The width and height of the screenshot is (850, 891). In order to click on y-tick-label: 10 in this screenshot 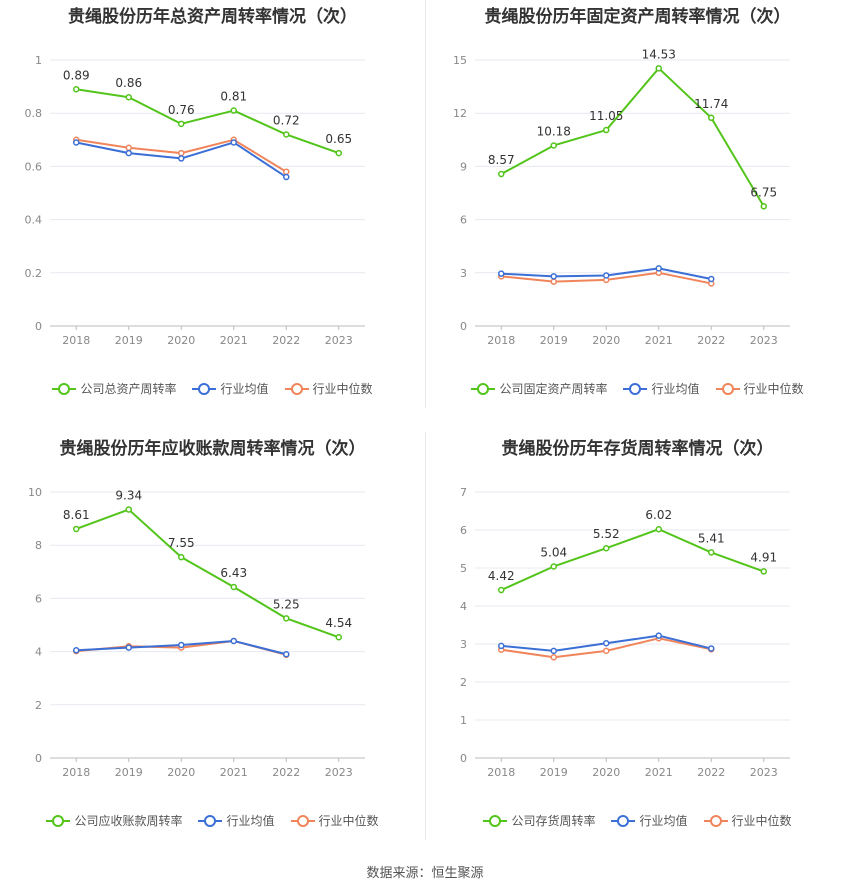, I will do `click(35, 492)`.